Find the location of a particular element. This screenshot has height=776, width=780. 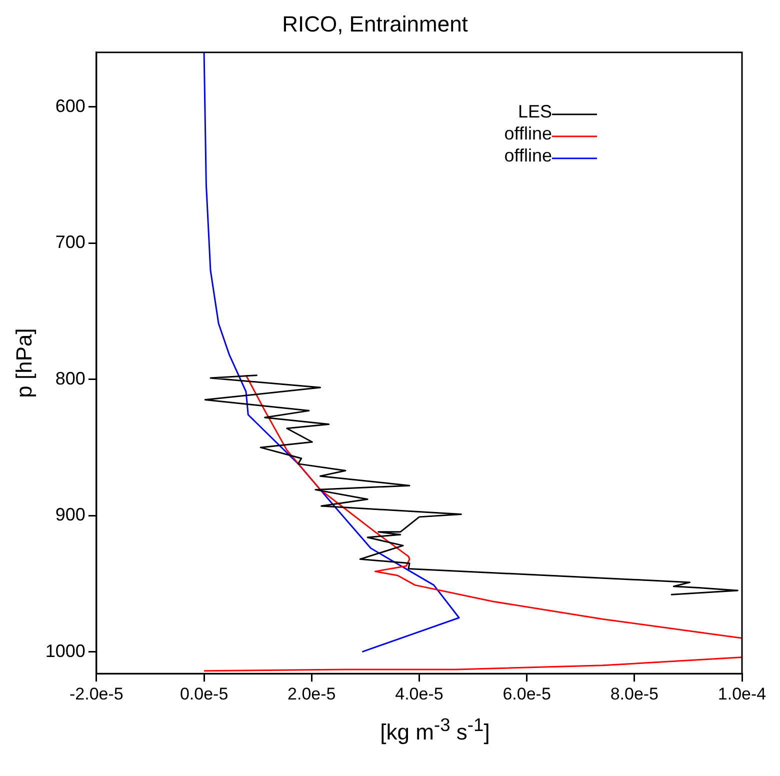

x-tick-label: 1.0e-4 is located at coordinates (742, 694).